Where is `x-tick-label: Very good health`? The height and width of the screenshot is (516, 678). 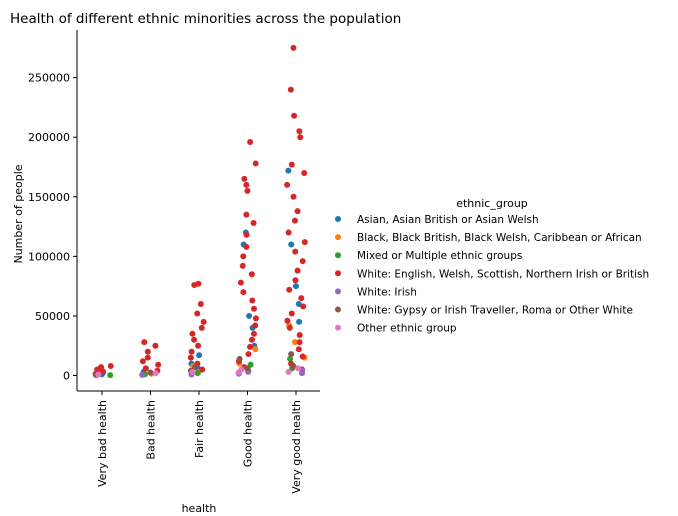
x-tick-label: Very good health is located at coordinates (296, 447).